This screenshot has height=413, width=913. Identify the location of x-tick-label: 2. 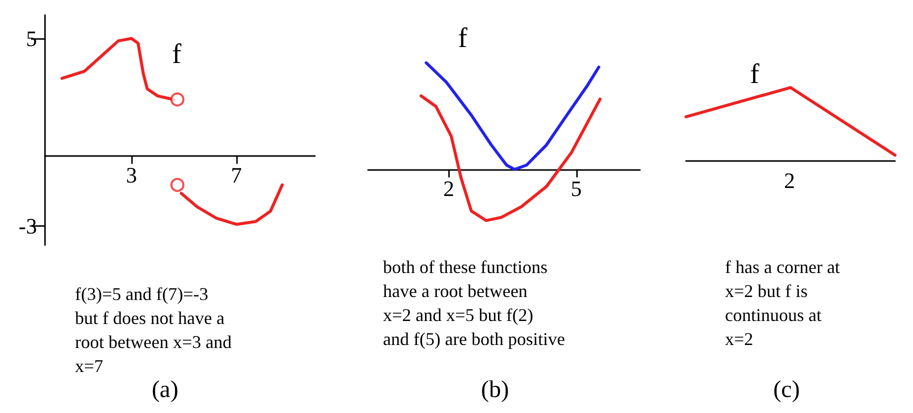
(448, 188).